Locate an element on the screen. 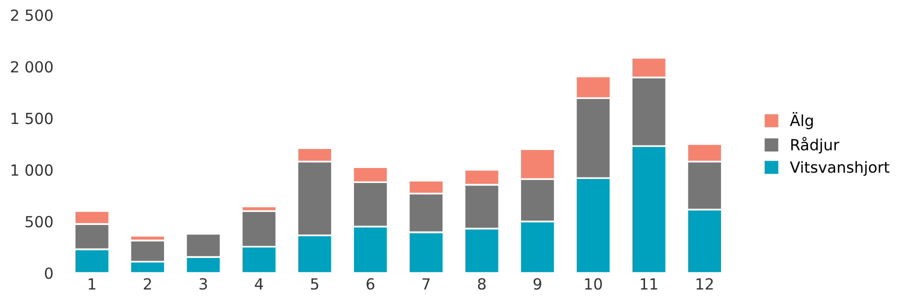  legend-label: Älg is located at coordinates (801, 121).